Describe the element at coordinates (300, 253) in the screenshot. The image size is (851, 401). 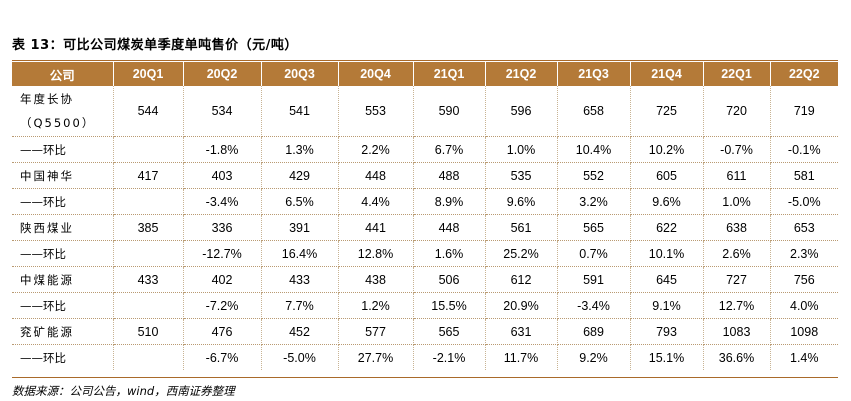
I see `table-cell: 16.4%` at that location.